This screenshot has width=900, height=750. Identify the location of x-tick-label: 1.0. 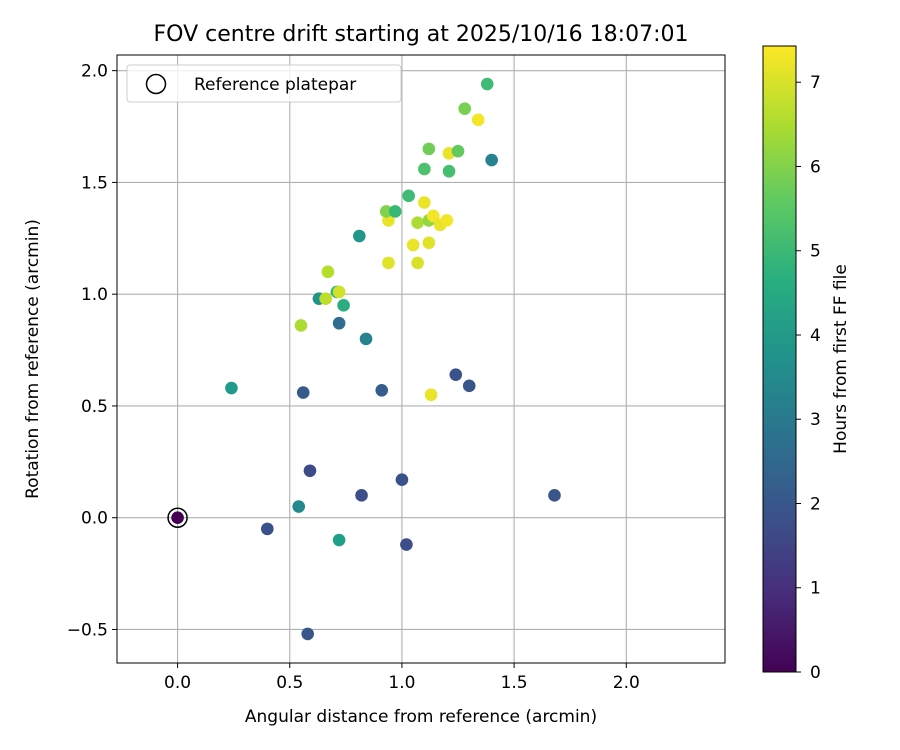
(401, 683).